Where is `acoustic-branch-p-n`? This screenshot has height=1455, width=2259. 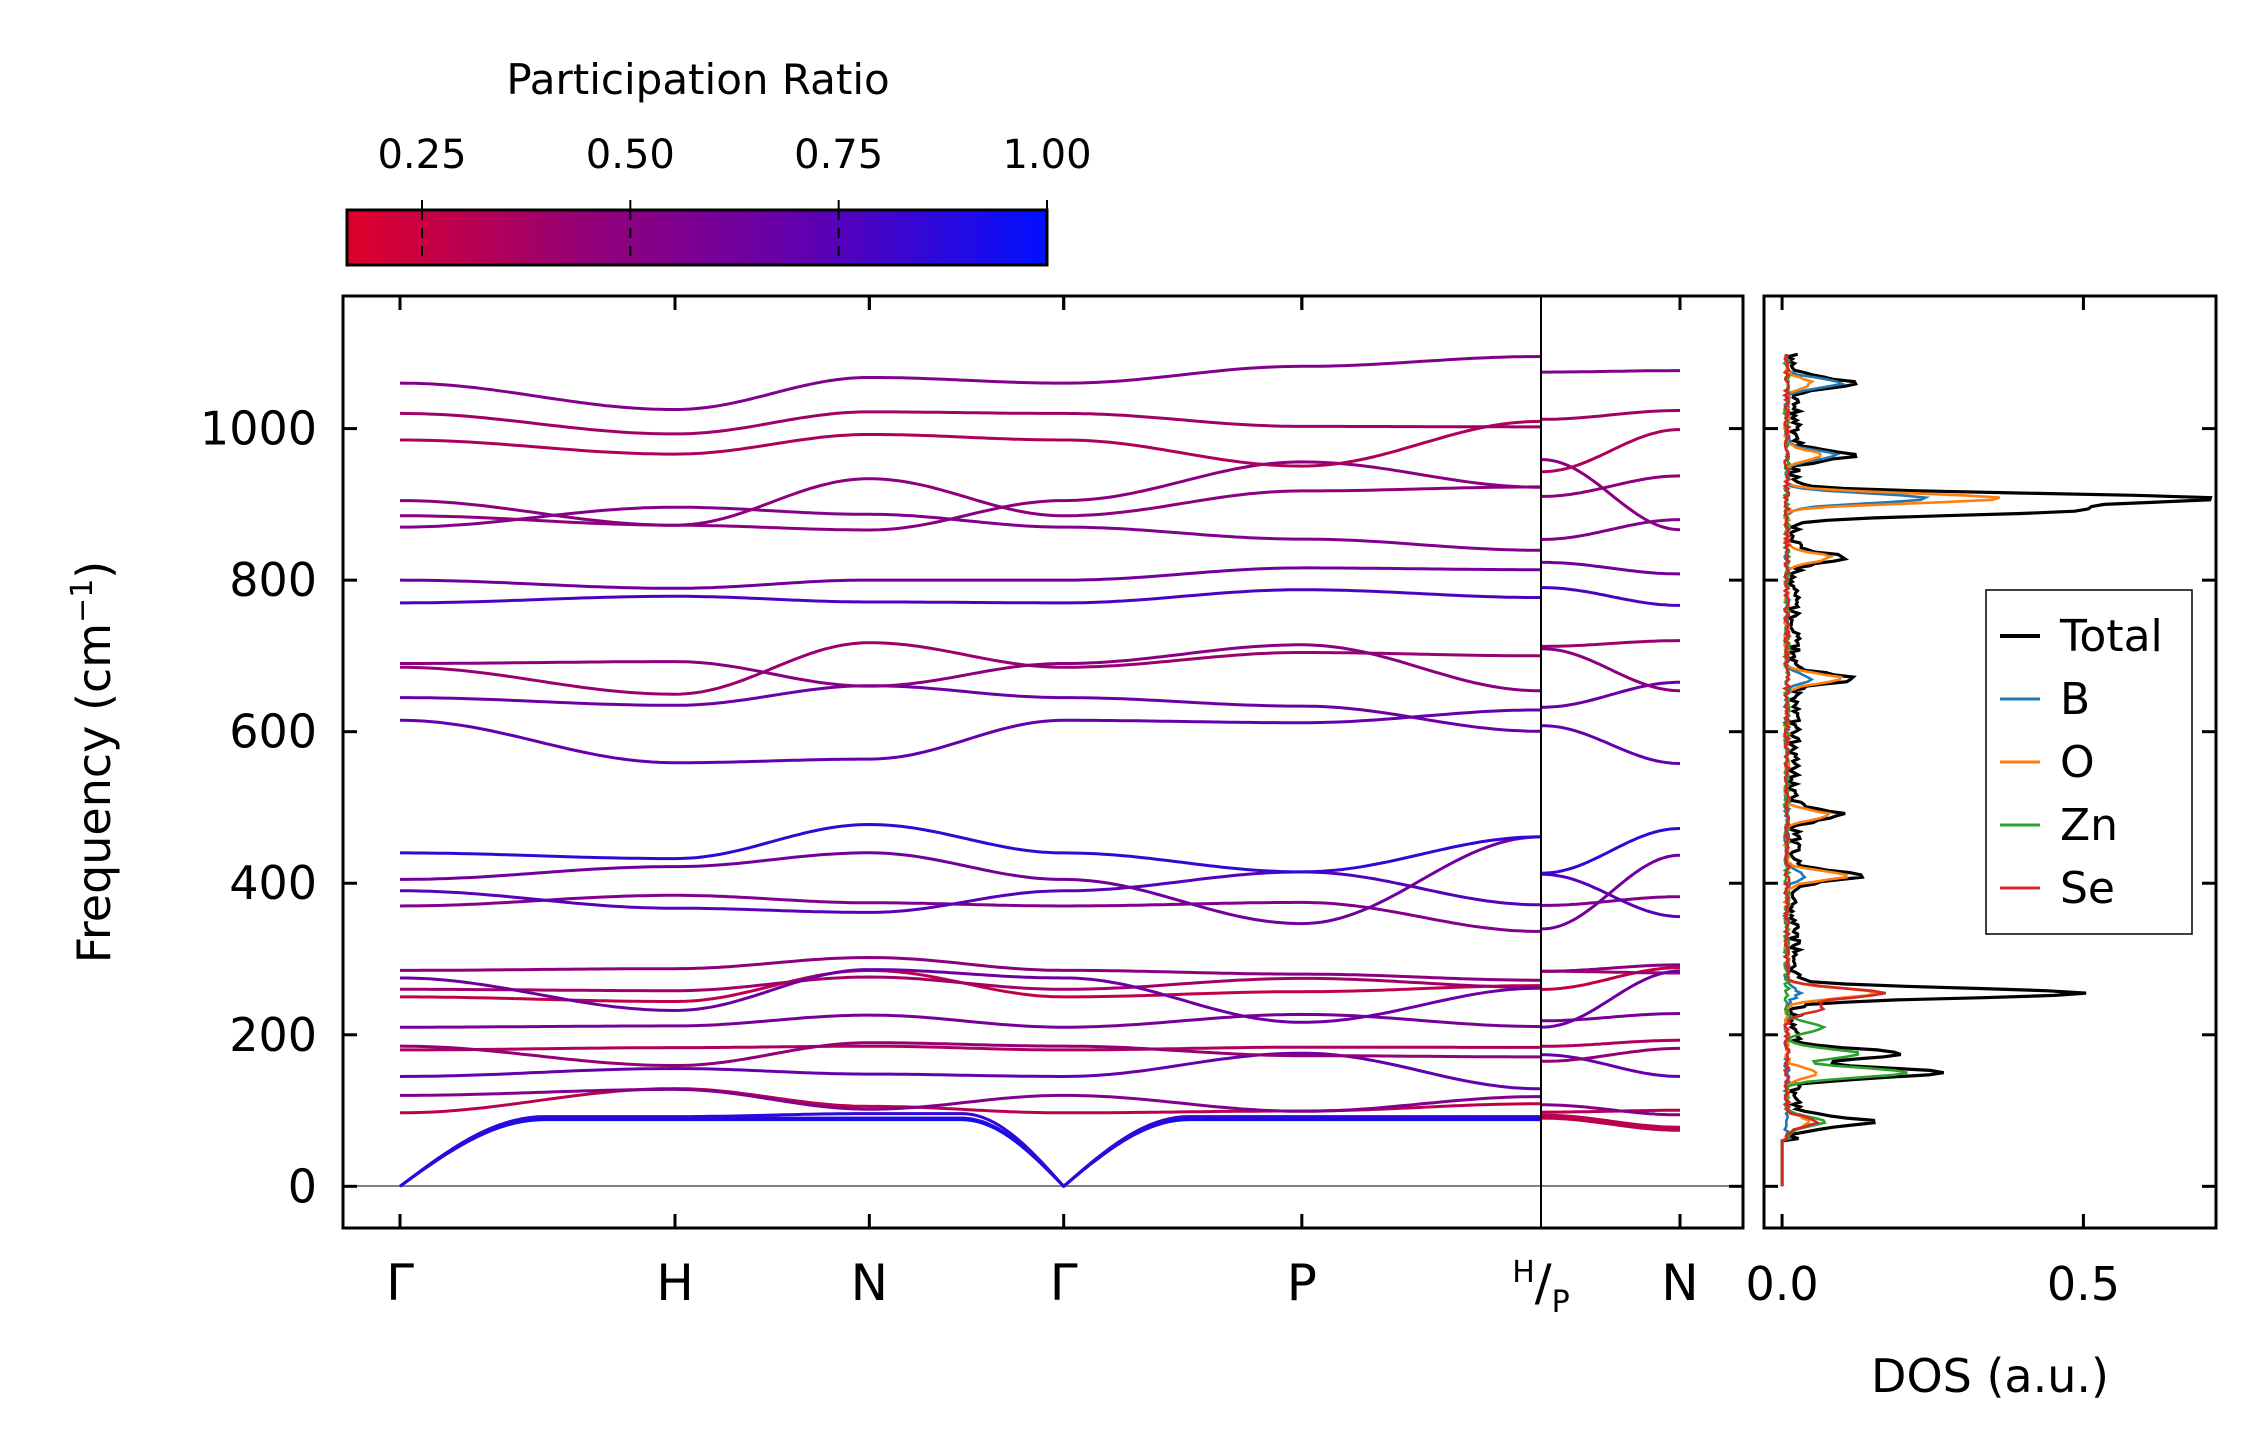
acoustic-branch-p-n is located at coordinates (1611, 1121).